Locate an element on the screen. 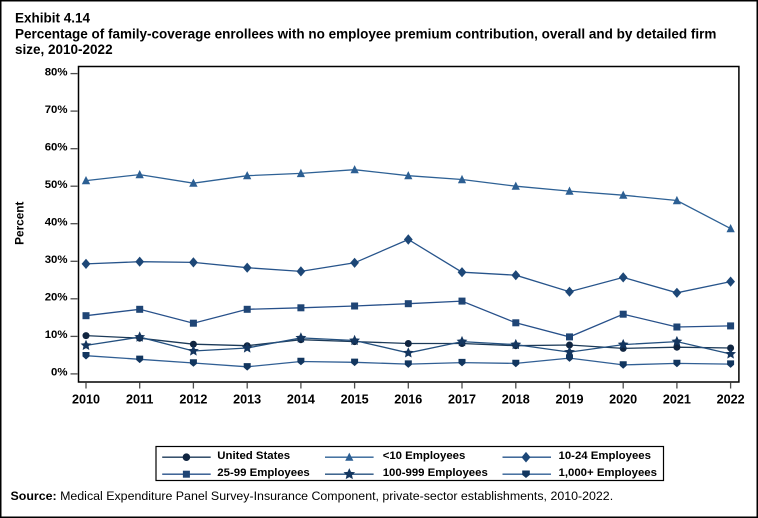 This screenshot has width=758, height=518. svg-text: 0% is located at coordinates (59, 373).